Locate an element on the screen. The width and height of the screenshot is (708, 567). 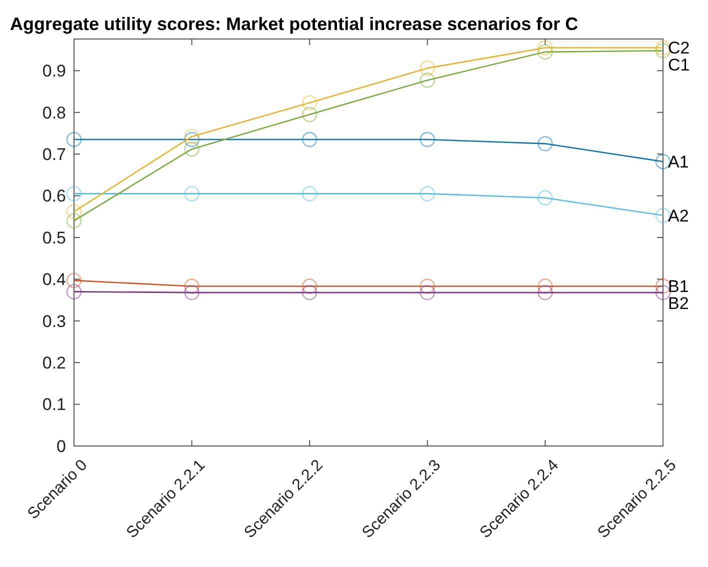
y-tick-label: 0 is located at coordinates (61, 446).